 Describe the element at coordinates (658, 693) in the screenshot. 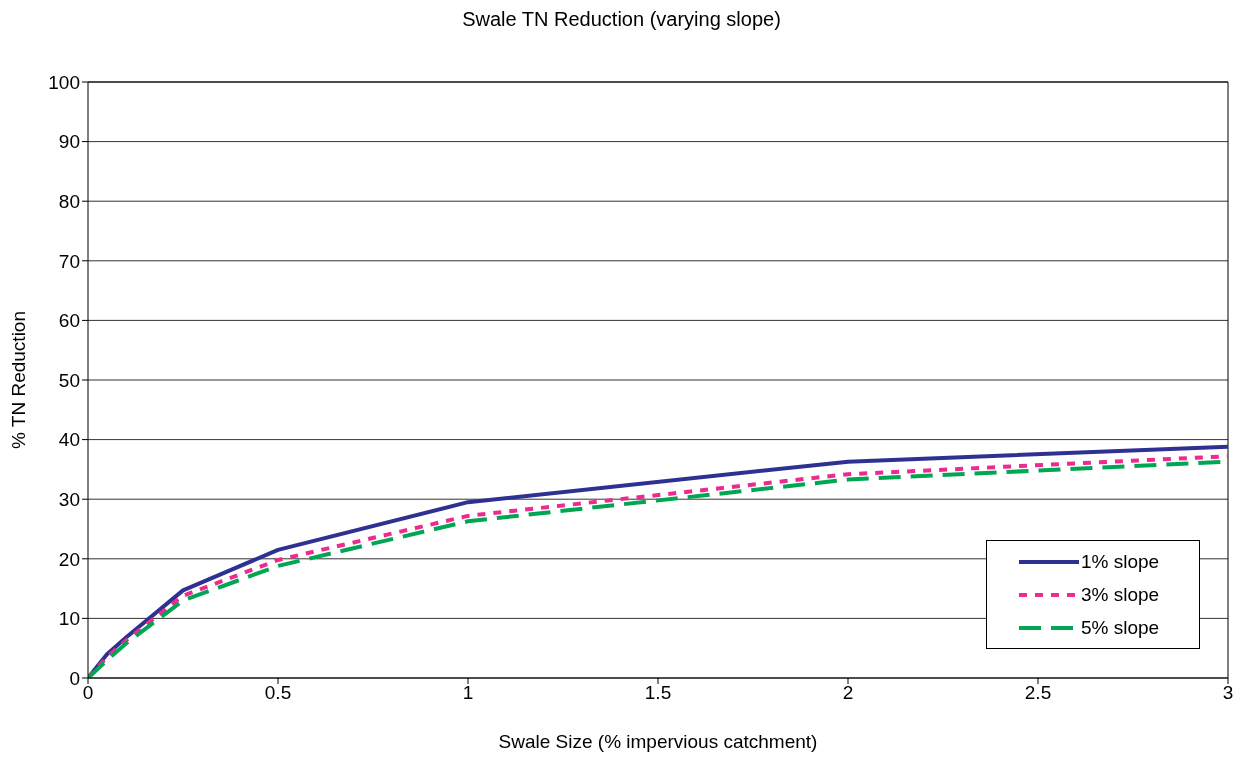

I see `x-tick-label: 1.5` at that location.